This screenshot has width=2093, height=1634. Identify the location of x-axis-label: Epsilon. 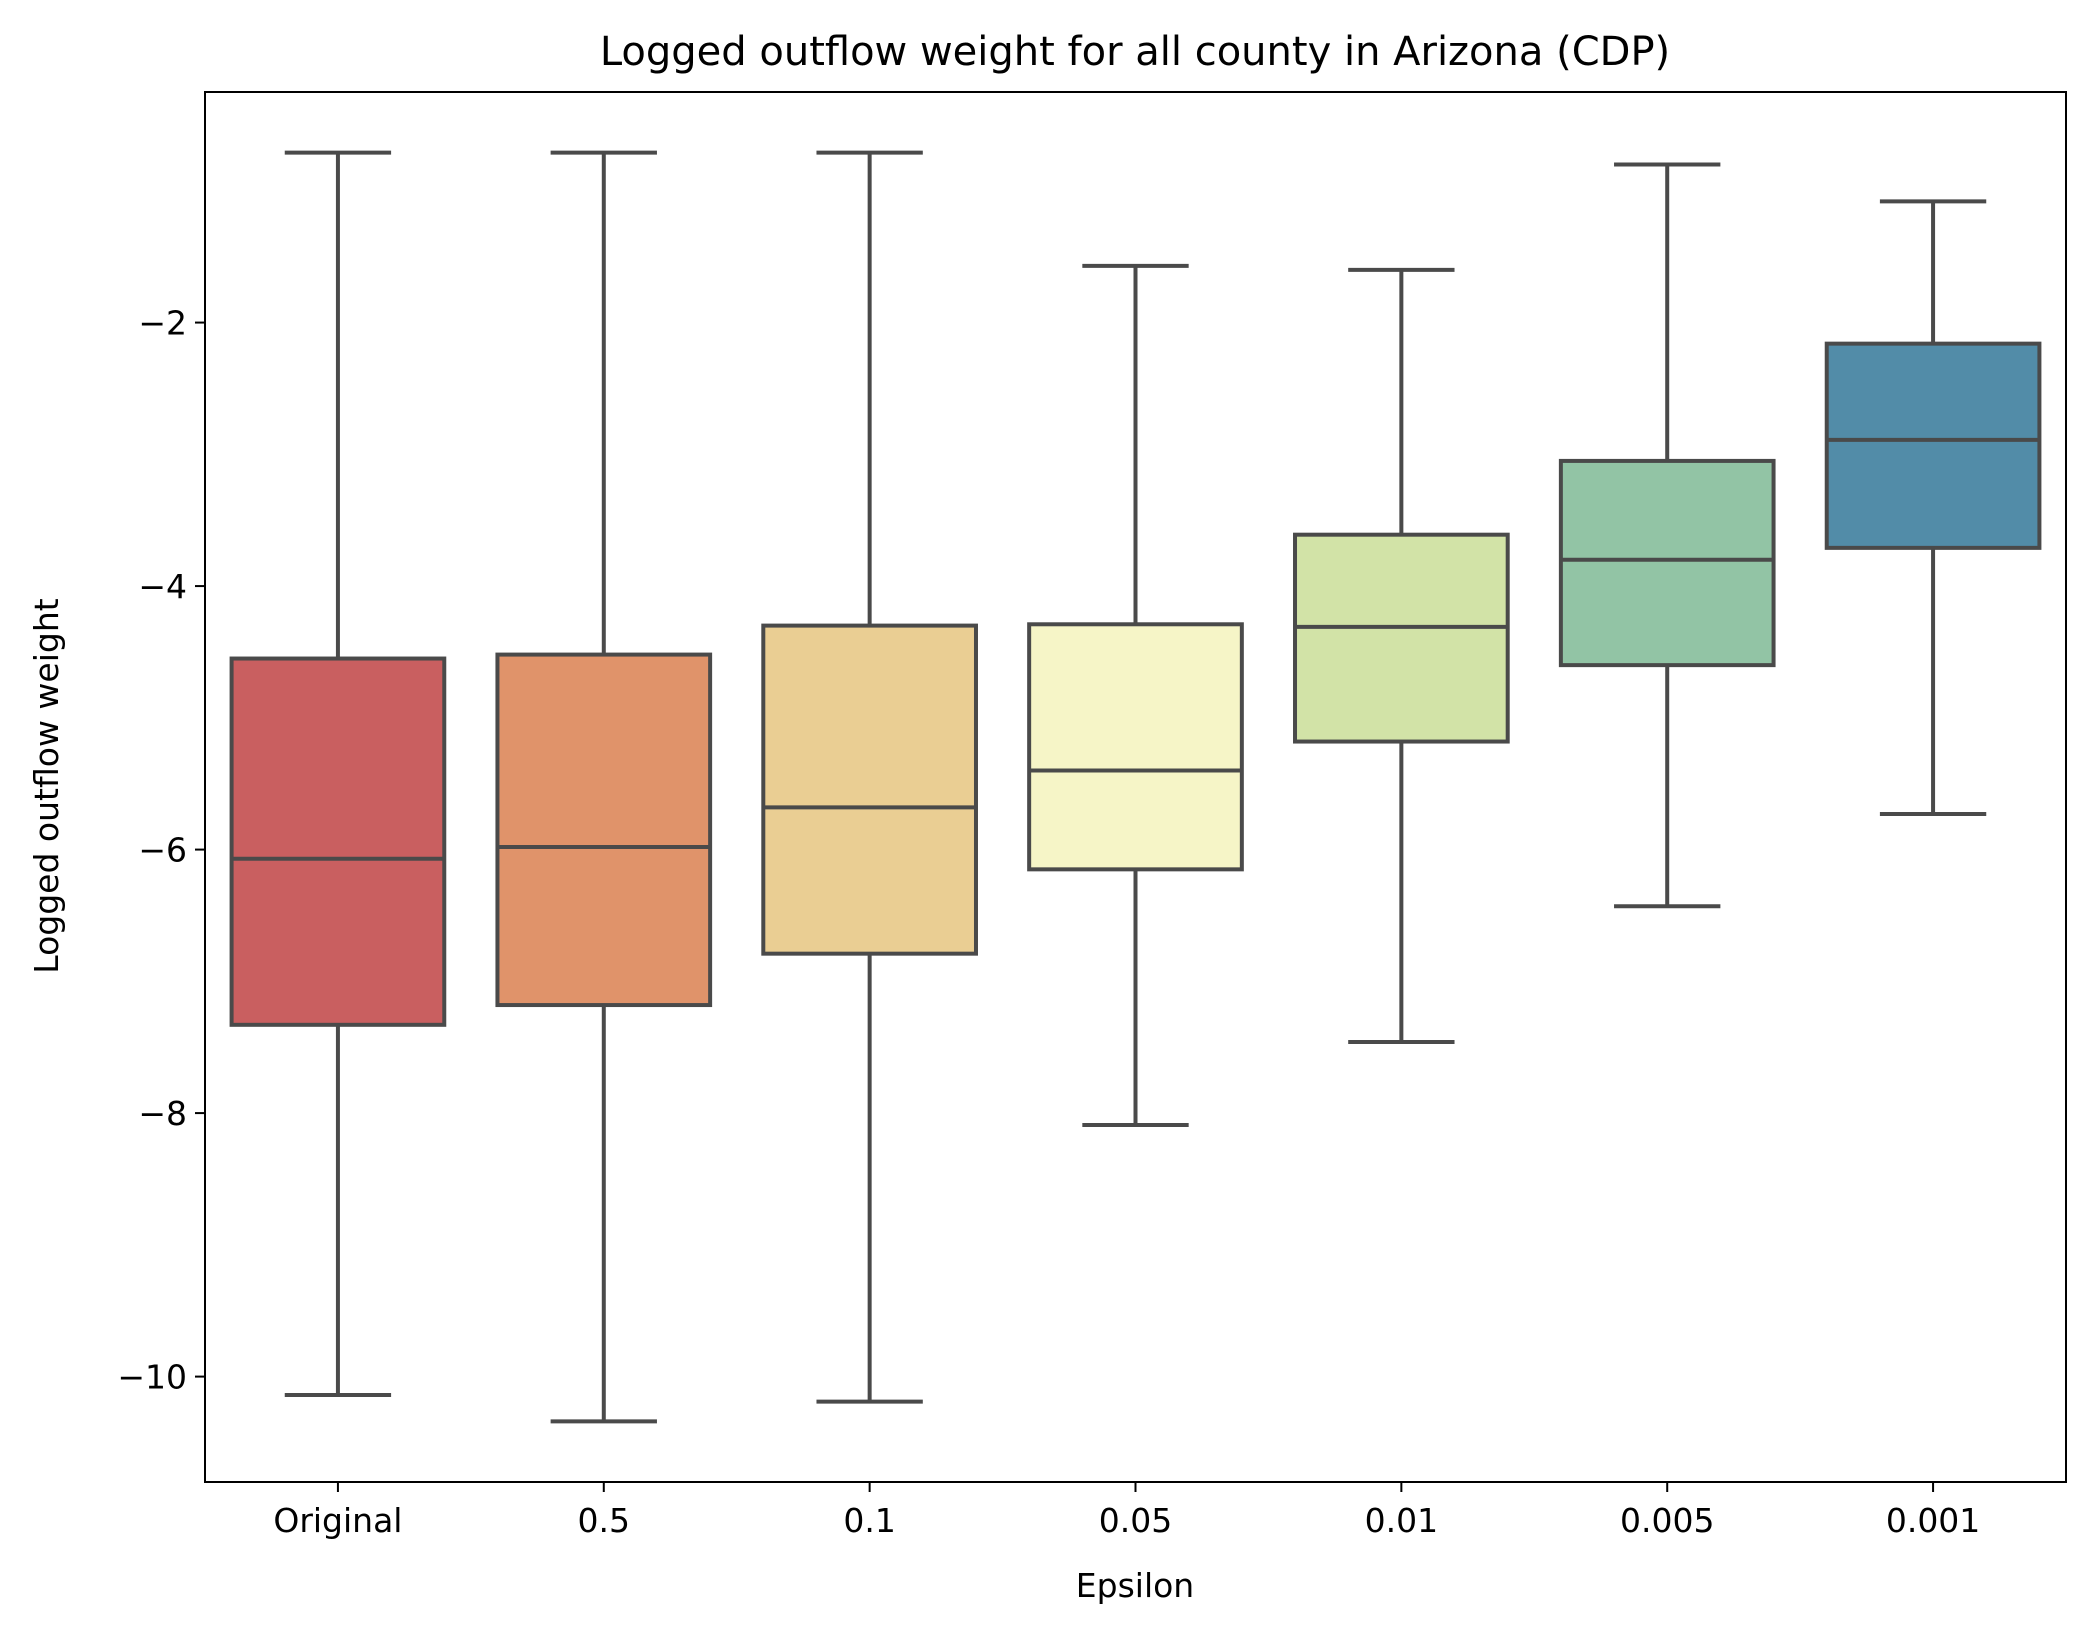
(1135, 1585).